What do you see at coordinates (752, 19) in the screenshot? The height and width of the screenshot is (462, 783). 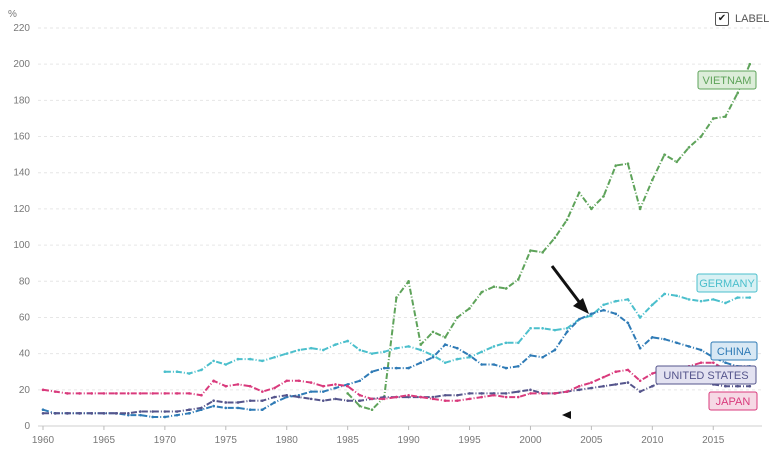 I see `label-toggle-text: LABEL` at bounding box center [752, 19].